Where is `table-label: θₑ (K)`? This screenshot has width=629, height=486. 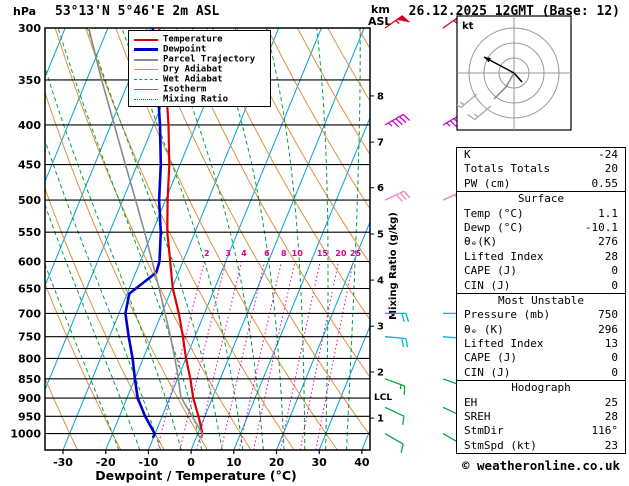
table-label: θₑ (K) is located at coordinates (484, 329).